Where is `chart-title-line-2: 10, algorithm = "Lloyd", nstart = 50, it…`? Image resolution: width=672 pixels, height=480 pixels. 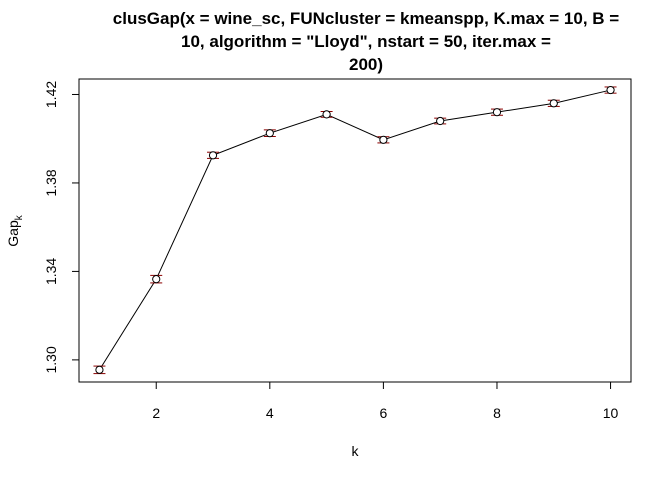
chart-title-line-2: 10, algorithm = "Lloyd", nstart = 50, it… is located at coordinates (366, 41).